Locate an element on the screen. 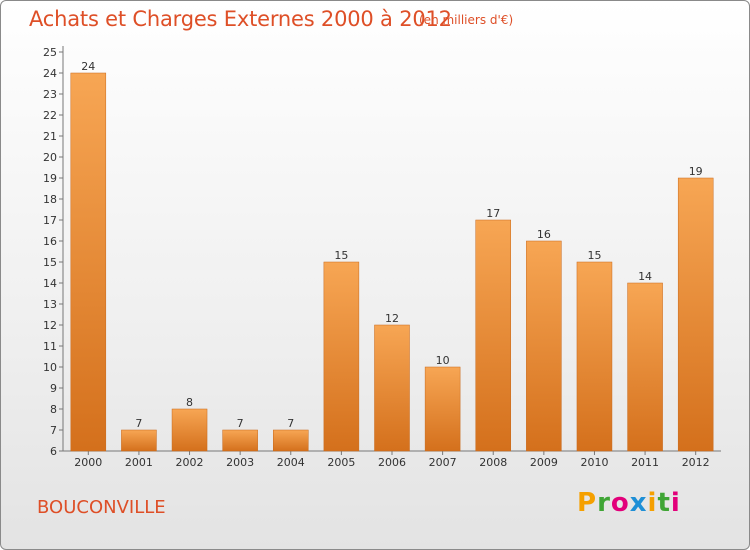 The height and width of the screenshot is (550, 750). chart-title: Achats et Charges Externes 2000 à 2012 is located at coordinates (240, 19).